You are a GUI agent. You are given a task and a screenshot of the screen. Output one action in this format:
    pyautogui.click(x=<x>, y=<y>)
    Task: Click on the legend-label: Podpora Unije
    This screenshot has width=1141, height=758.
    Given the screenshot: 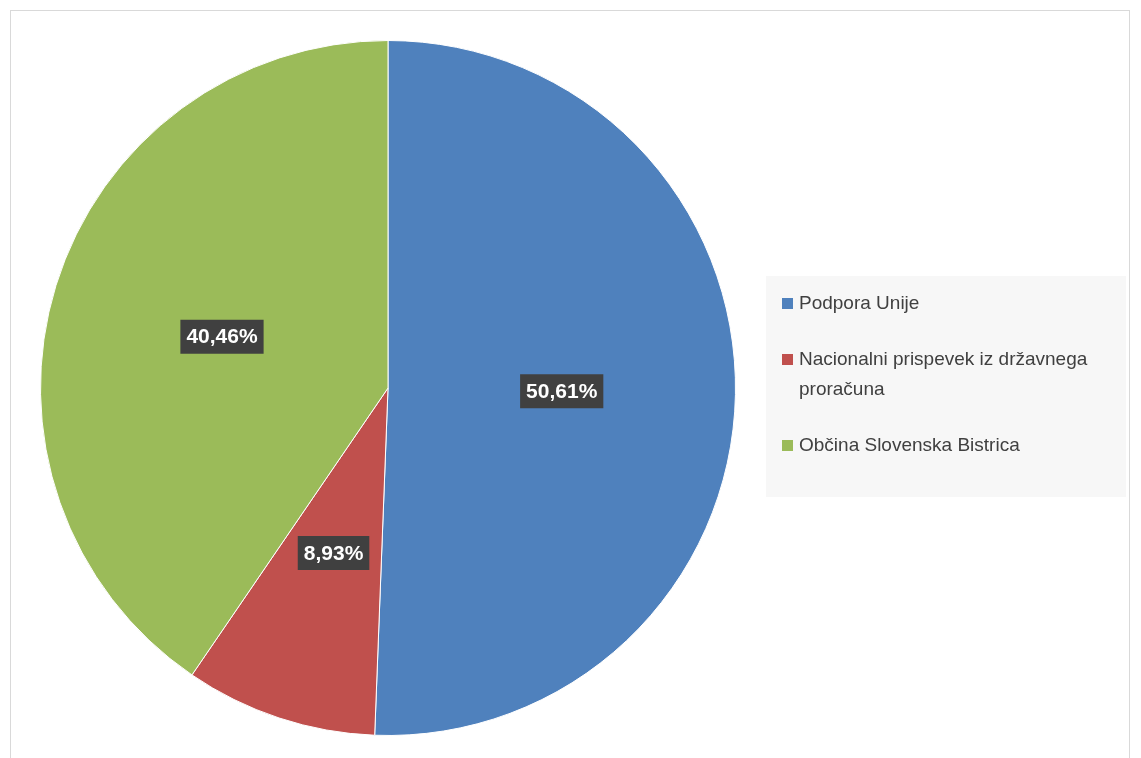 What is the action you would take?
    pyautogui.click(x=859, y=303)
    